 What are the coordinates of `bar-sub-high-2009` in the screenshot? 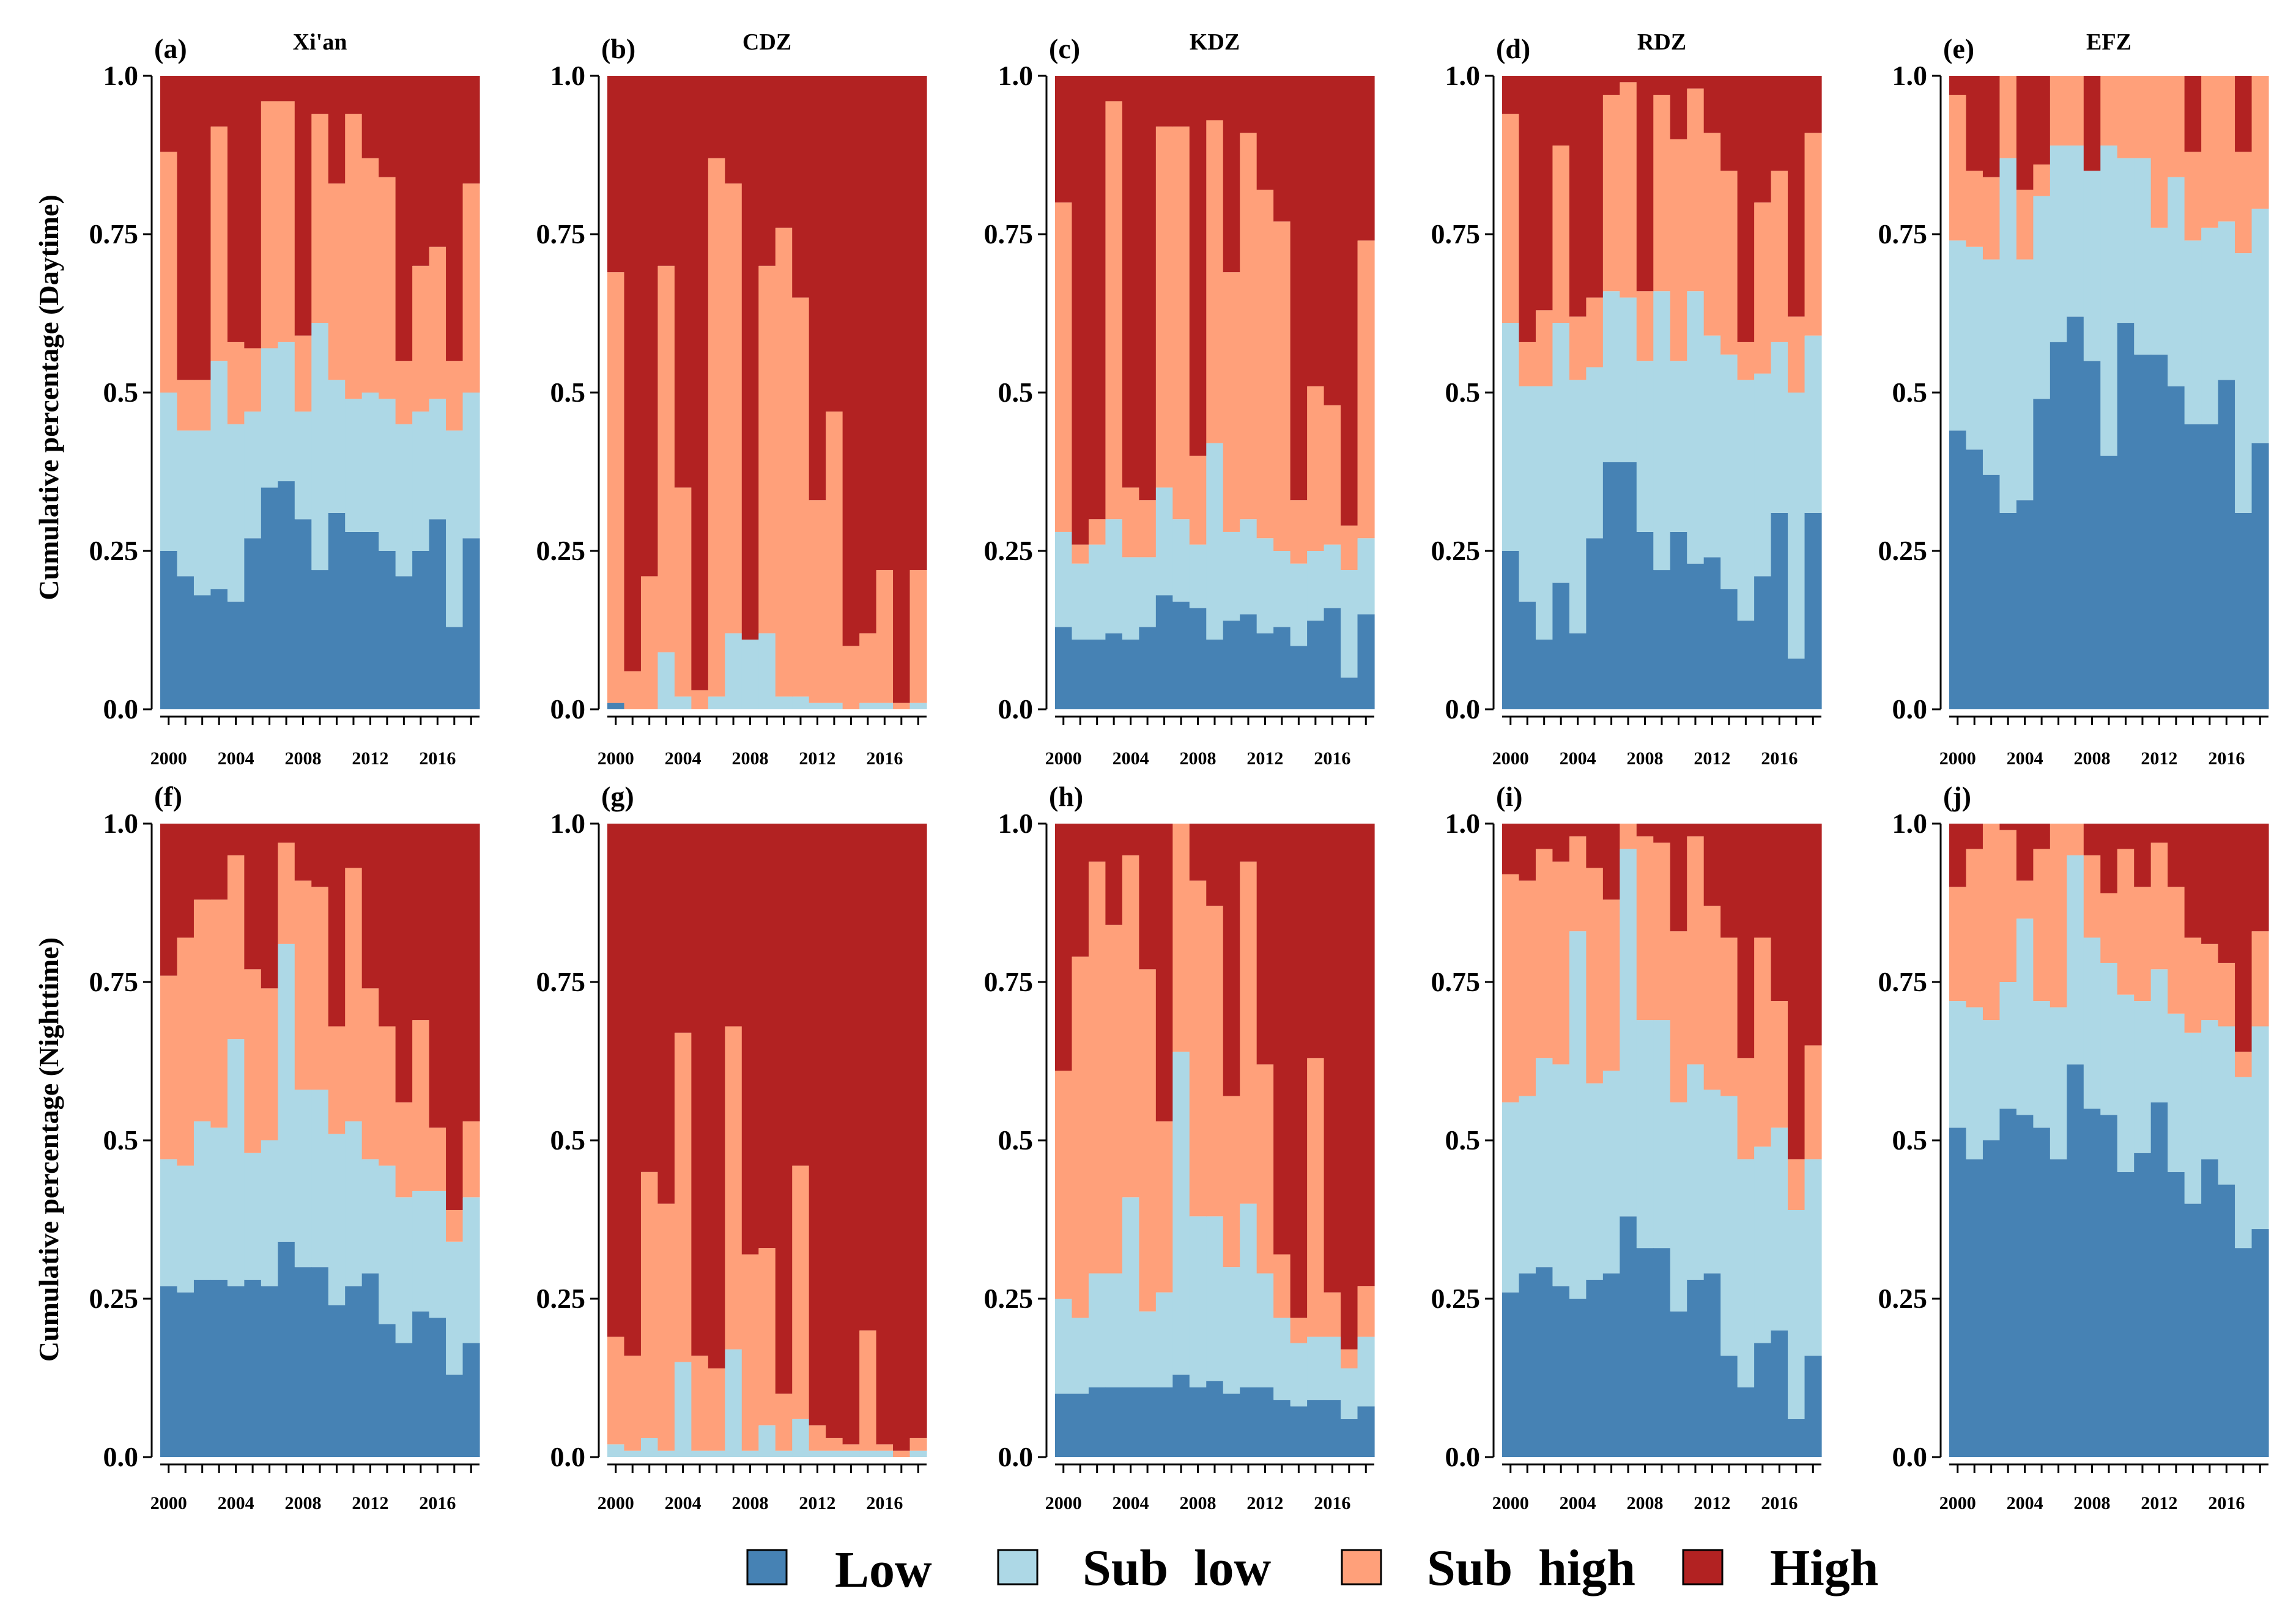 It's located at (1662, 932).